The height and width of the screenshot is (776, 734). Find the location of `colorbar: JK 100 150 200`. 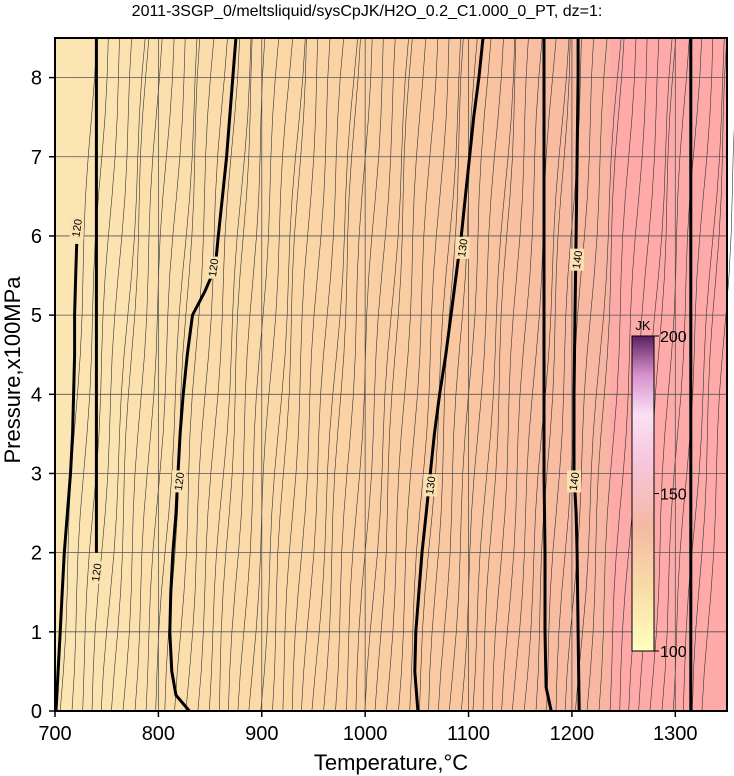

colorbar: JK 100 150 200 is located at coordinates (659, 489).